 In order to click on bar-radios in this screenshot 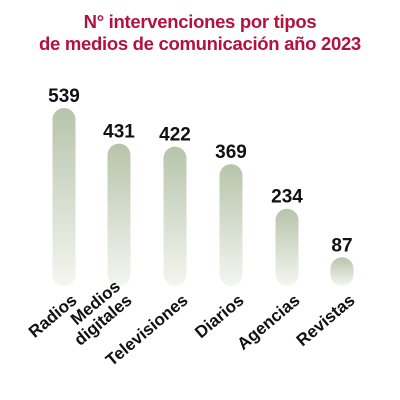, I will do `click(64, 197)`.